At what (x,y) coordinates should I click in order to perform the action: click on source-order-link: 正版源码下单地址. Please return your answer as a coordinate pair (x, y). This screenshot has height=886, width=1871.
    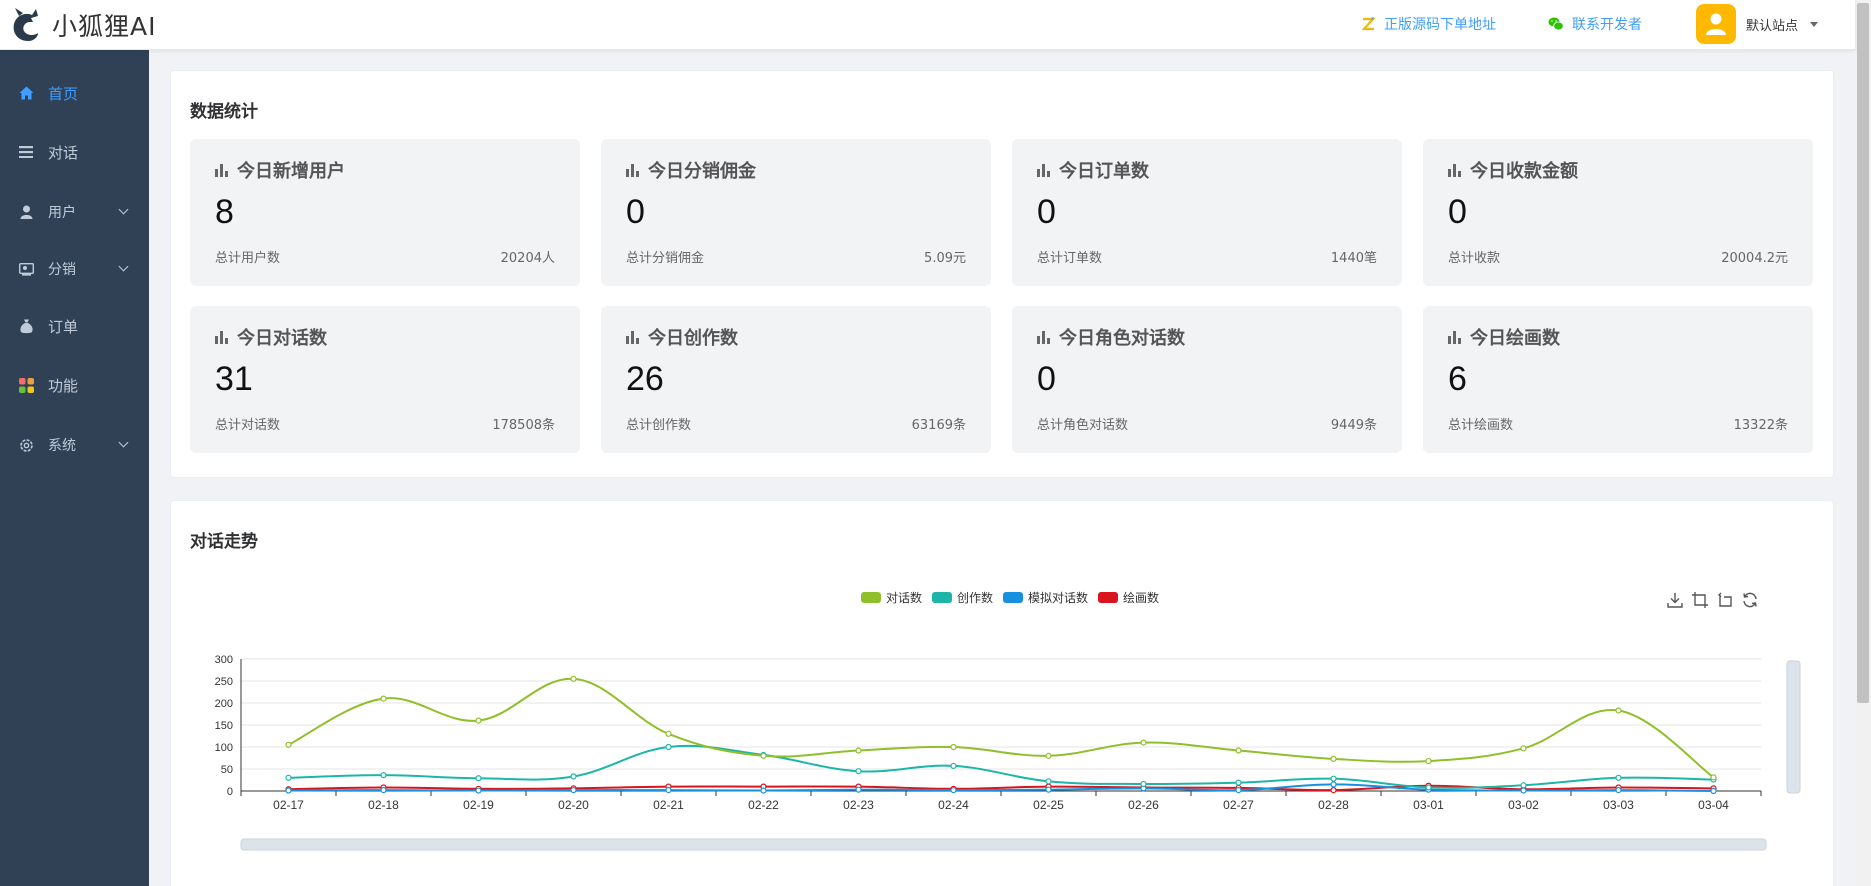
    Looking at the image, I should click on (1428, 24).